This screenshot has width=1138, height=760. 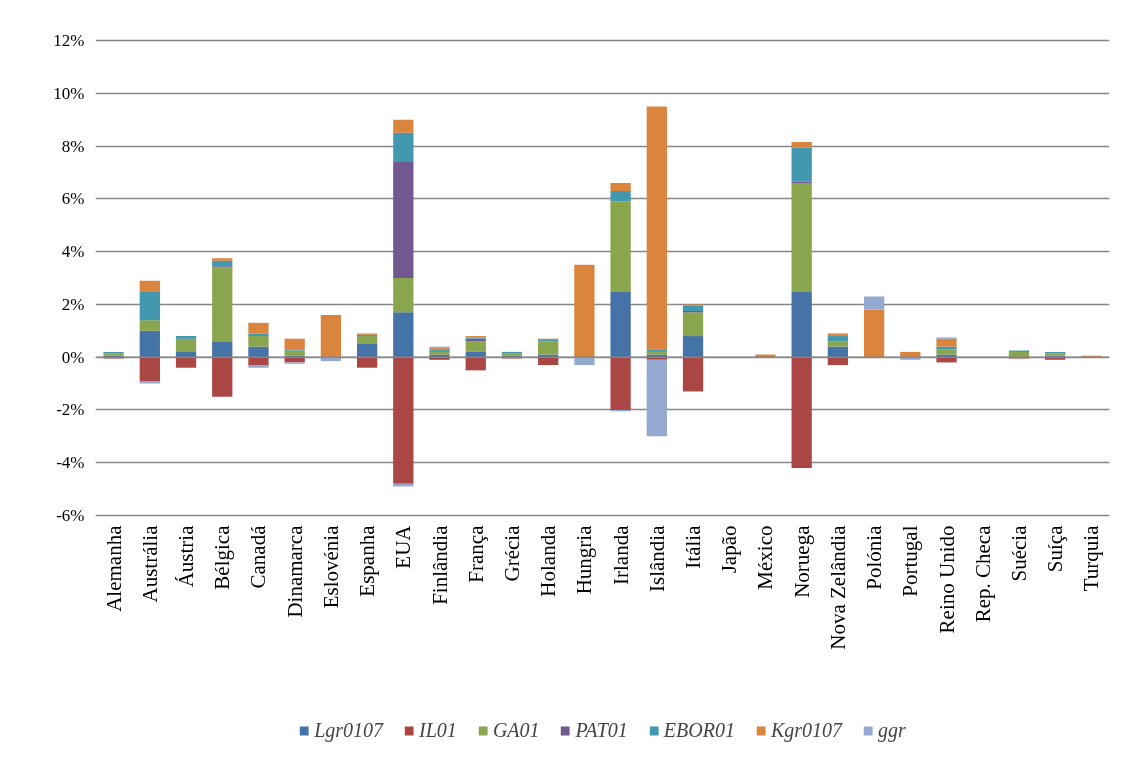 What do you see at coordinates (186, 556) in the screenshot?
I see `x-tick-label: Áustria` at bounding box center [186, 556].